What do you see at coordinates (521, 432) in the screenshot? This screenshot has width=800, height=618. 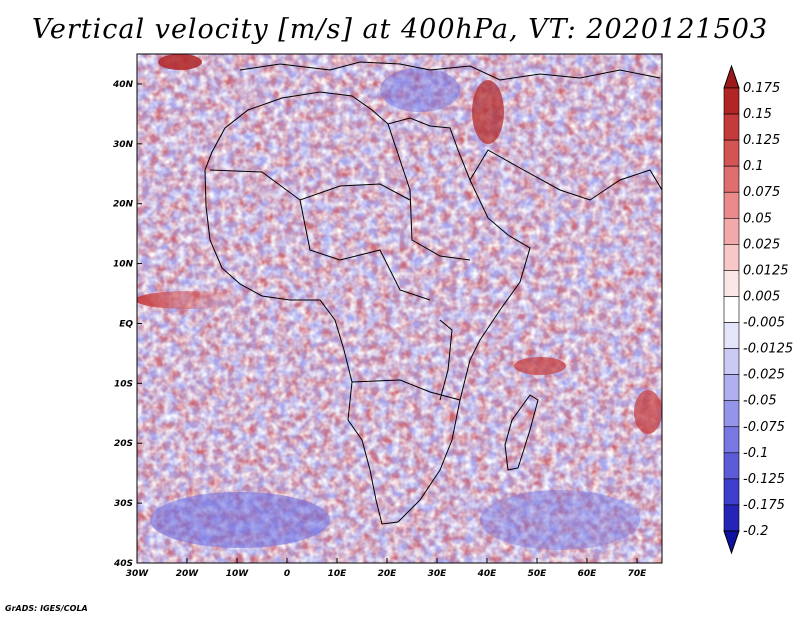 I see `madagascar-coastline` at bounding box center [521, 432].